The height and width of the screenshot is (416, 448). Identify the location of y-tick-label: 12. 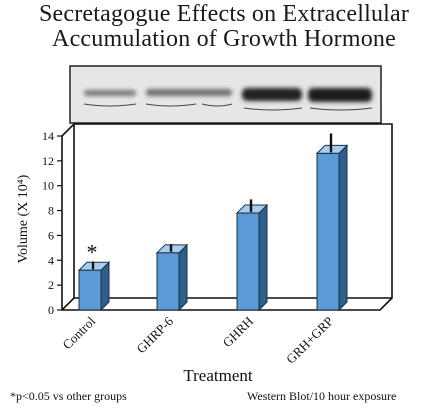
(48, 161).